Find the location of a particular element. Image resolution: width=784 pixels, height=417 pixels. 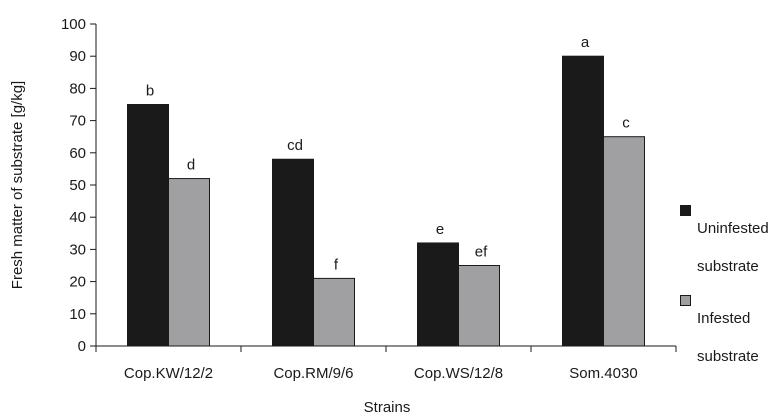

y-tick-label: 90 is located at coordinates (77, 56).